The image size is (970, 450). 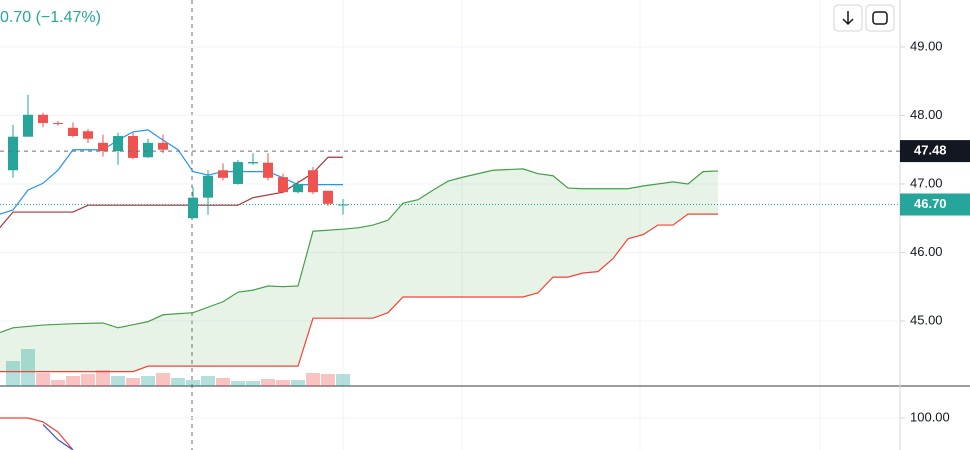 I want to click on y-tick-label: 45.00, so click(x=926, y=319).